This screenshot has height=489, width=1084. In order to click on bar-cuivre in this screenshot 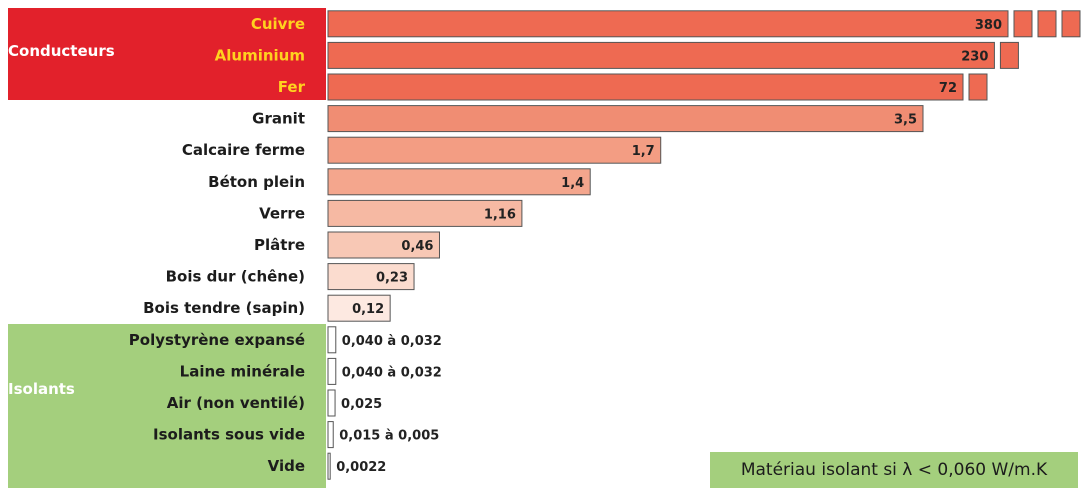, I will do `click(668, 24)`.